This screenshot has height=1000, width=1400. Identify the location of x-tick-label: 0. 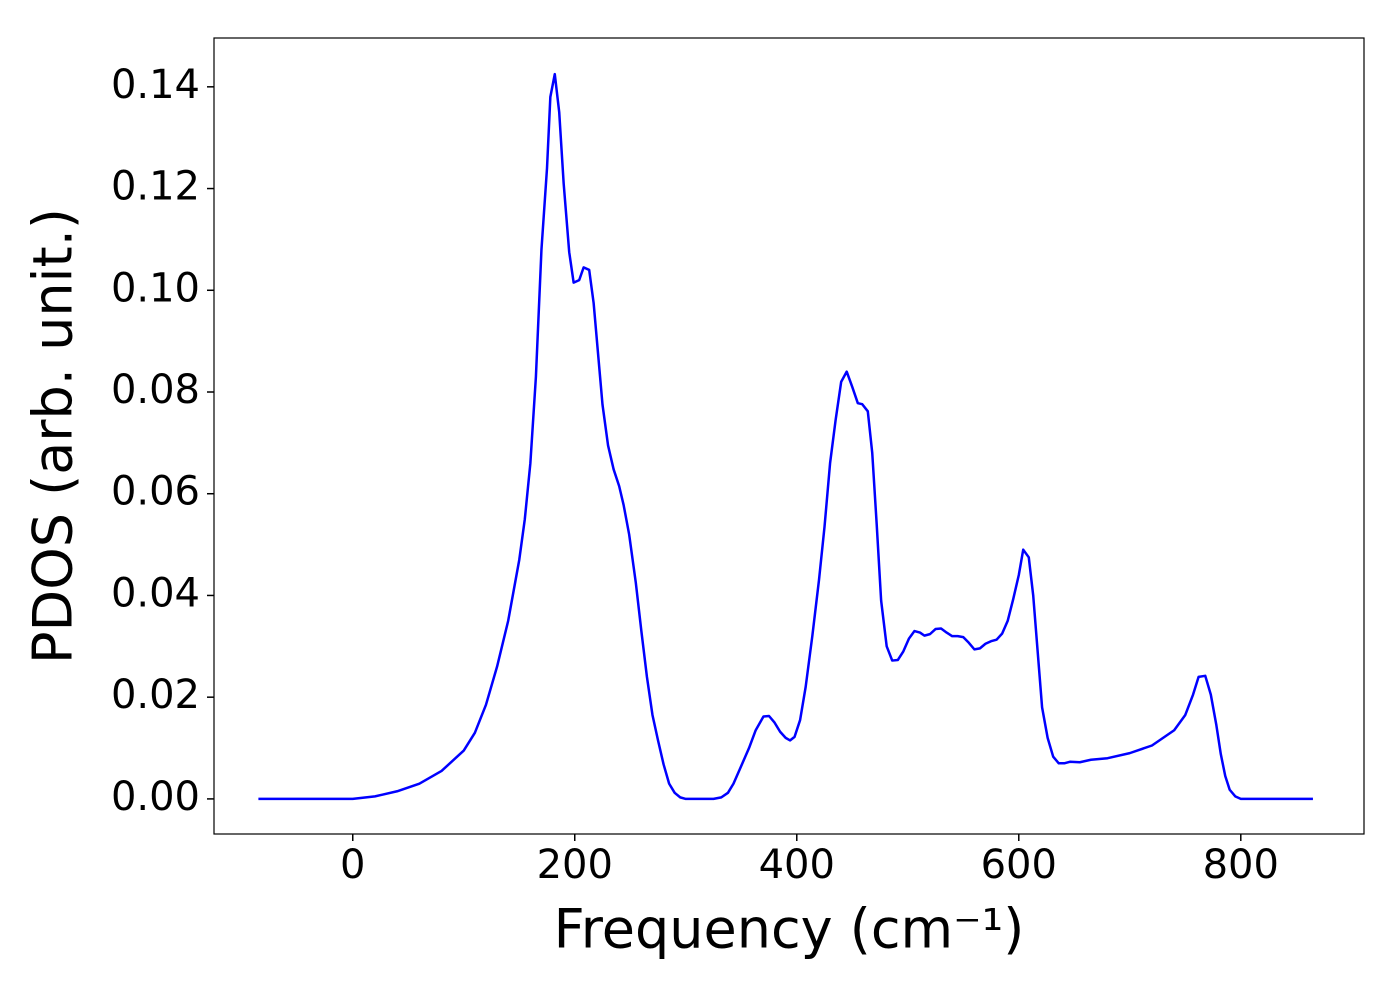
(352, 865).